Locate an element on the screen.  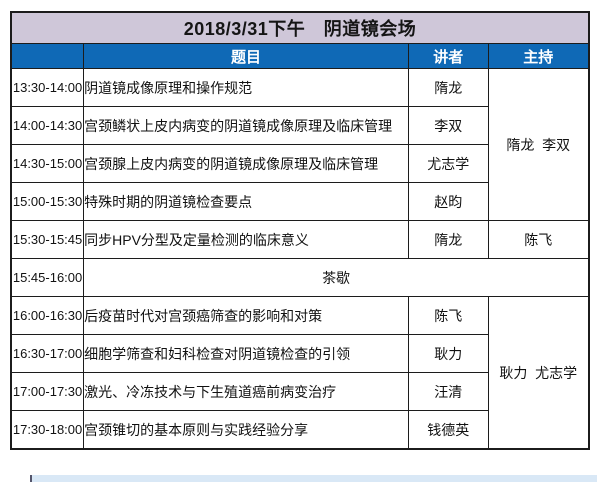
time-cell: 15:30-15:45 is located at coordinates (47, 239).